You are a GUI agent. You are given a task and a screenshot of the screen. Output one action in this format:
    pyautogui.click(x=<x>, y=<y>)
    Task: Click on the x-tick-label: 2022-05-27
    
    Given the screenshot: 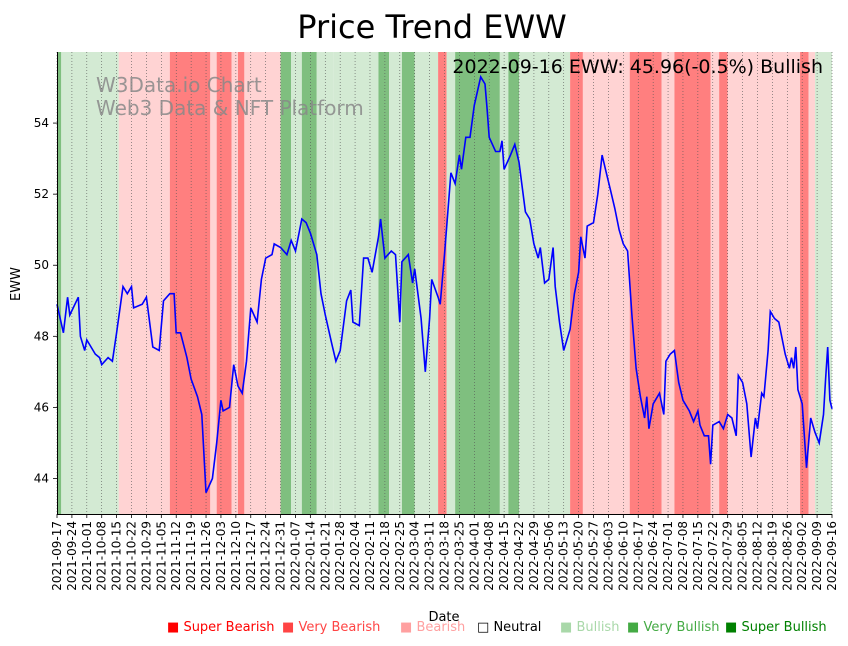 What is the action you would take?
    pyautogui.click(x=594, y=556)
    